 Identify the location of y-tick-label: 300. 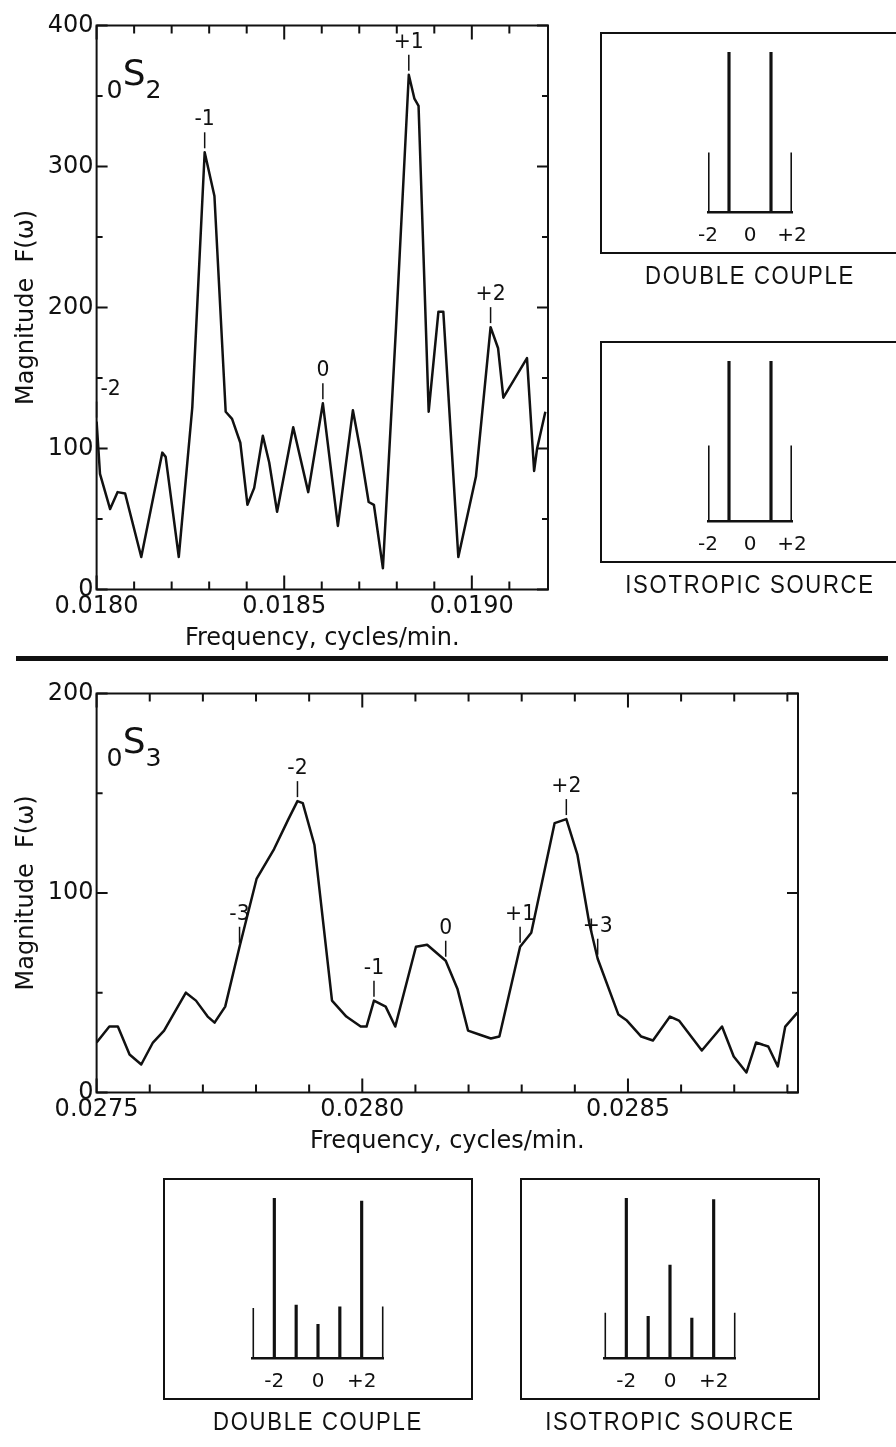
(70, 164).